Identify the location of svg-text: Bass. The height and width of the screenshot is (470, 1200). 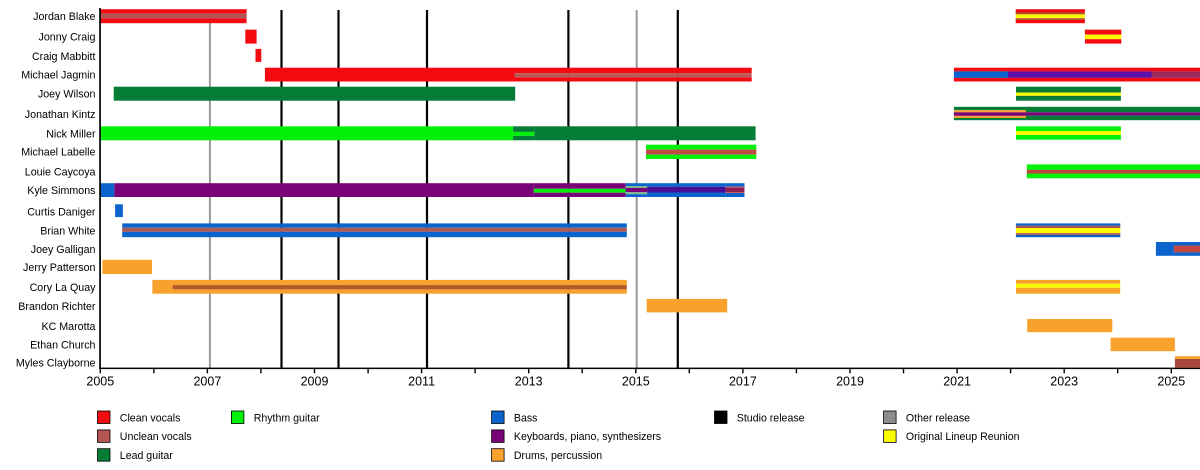
(526, 418).